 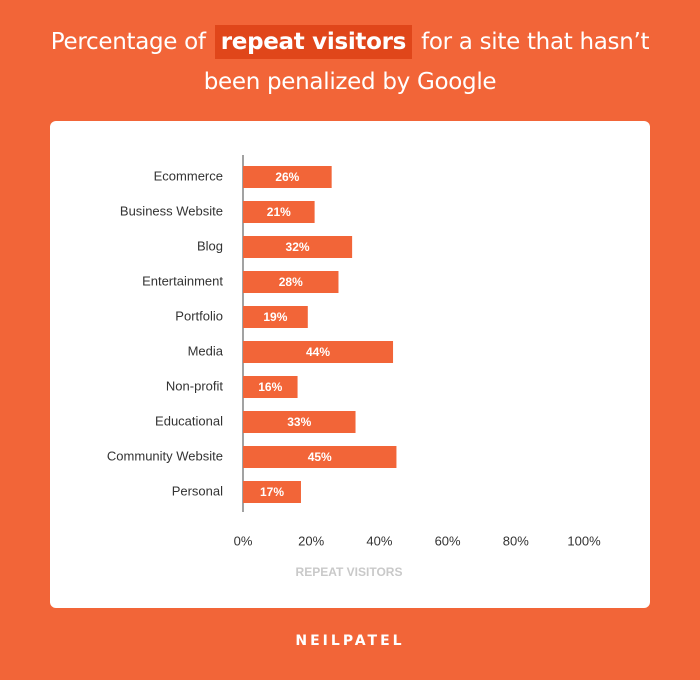 I want to click on title-text-before: Percentage of, so click(x=128, y=42).